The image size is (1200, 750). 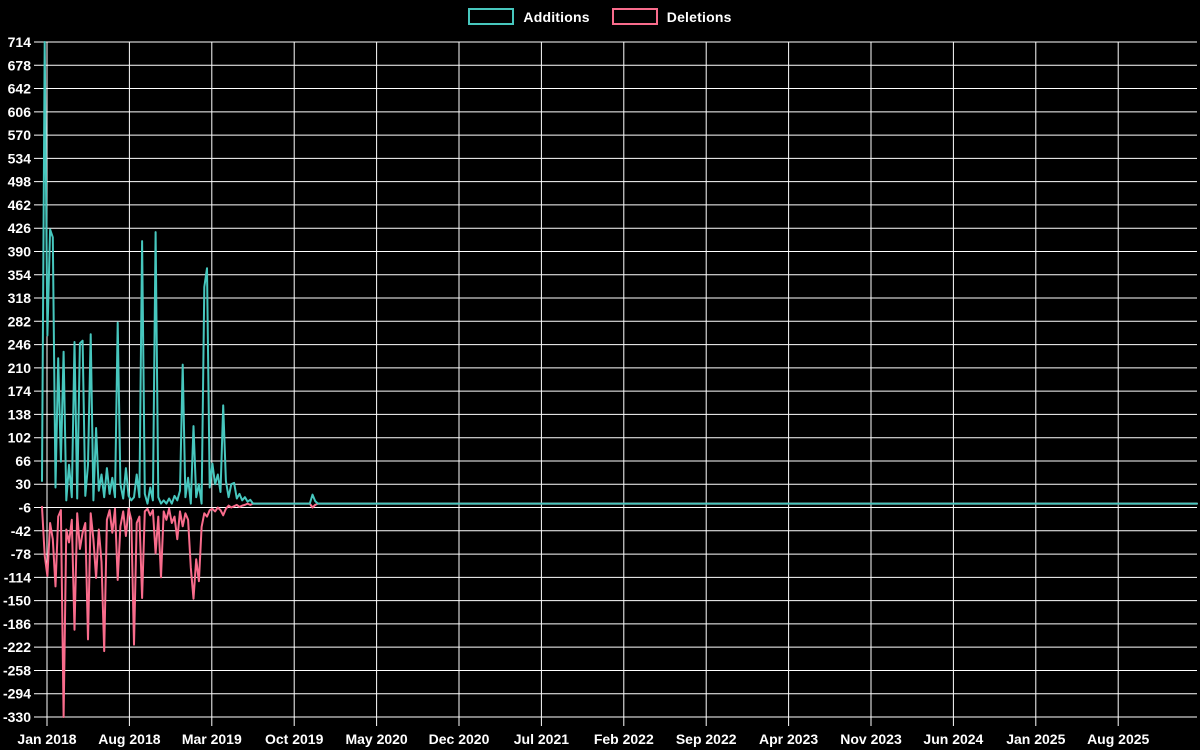 What do you see at coordinates (788, 739) in the screenshot?
I see `x-tick-label: Apr 2023` at bounding box center [788, 739].